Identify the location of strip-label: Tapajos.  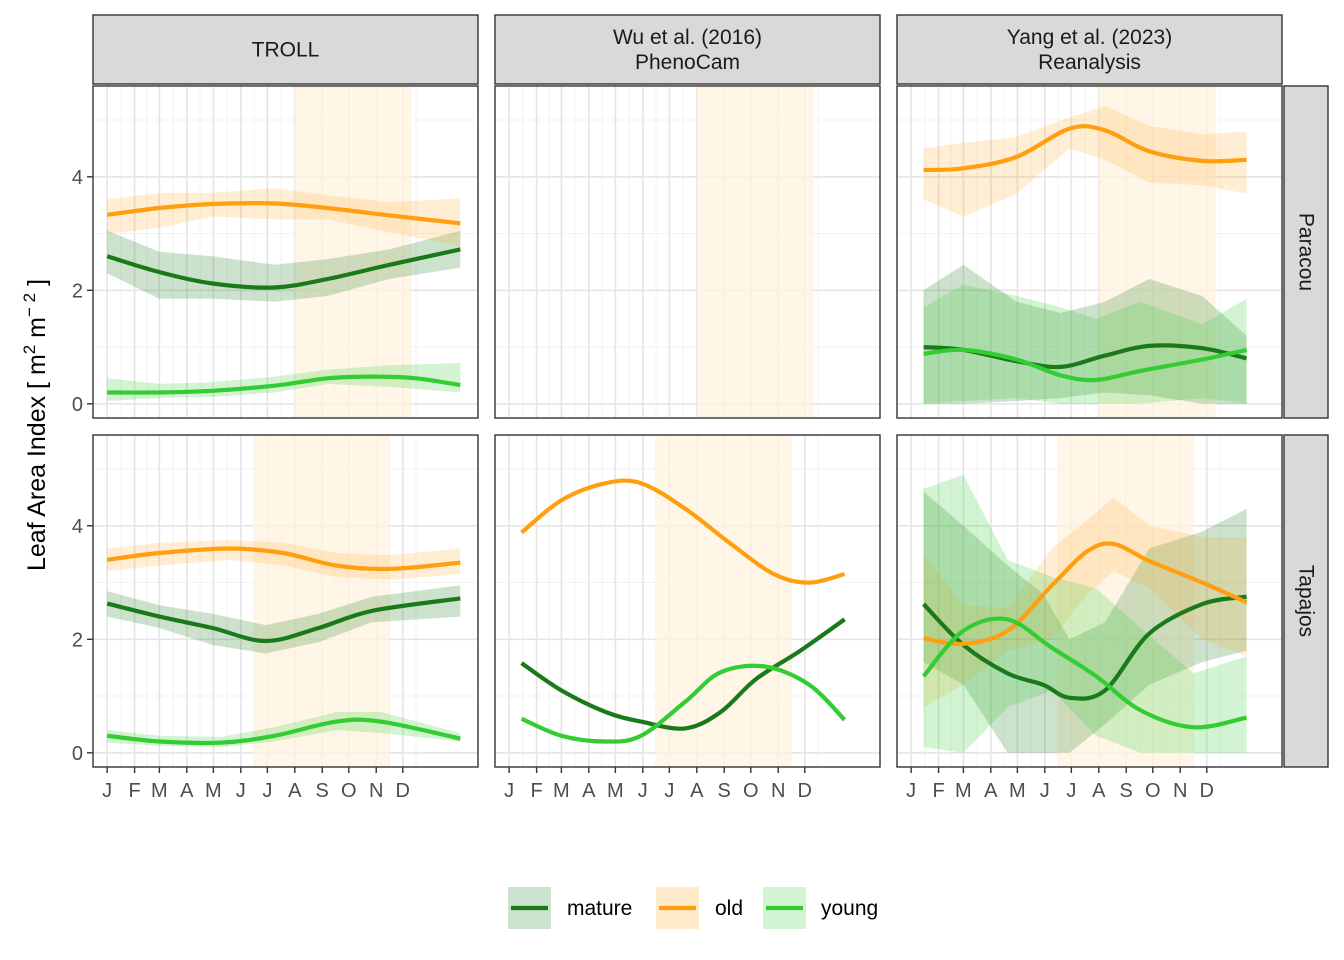
(1306, 601).